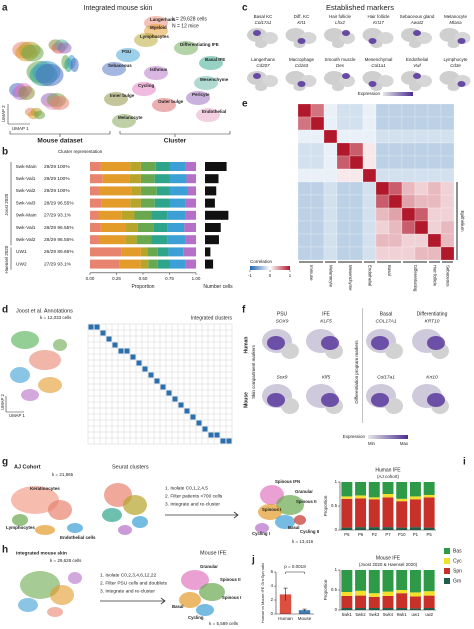 The image size is (474, 629). I want to click on cluster-label: Sebaceous, so click(120, 65).